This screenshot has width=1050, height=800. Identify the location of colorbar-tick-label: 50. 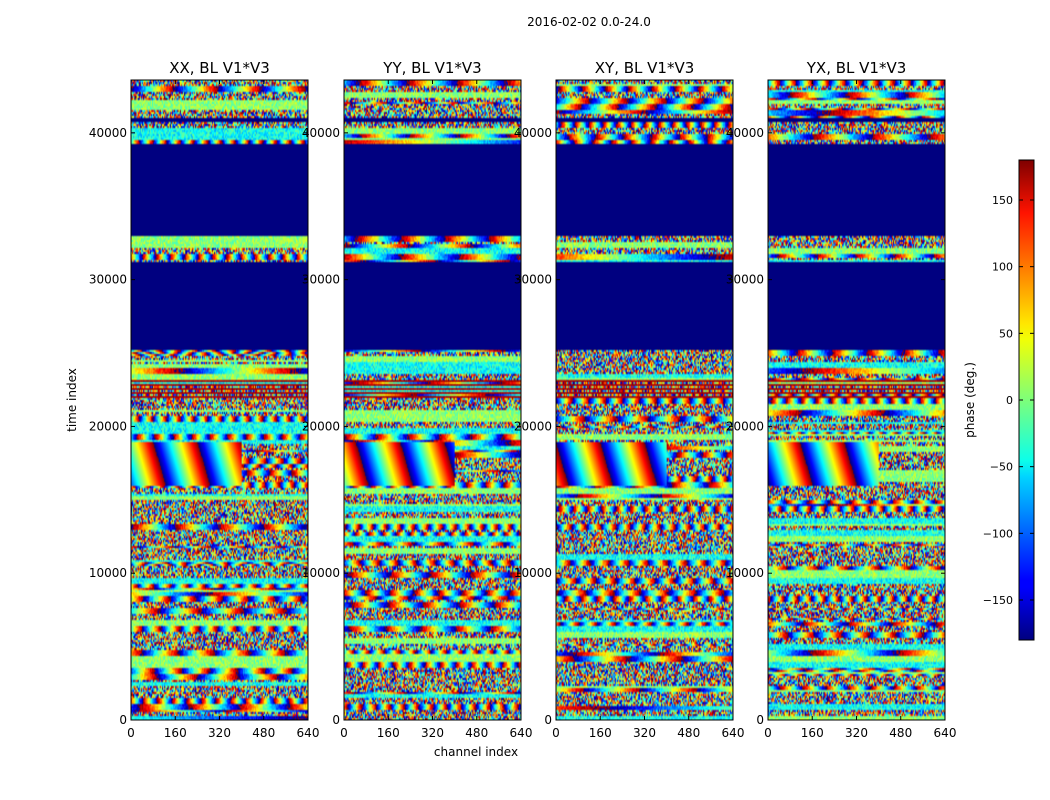
(1006, 333).